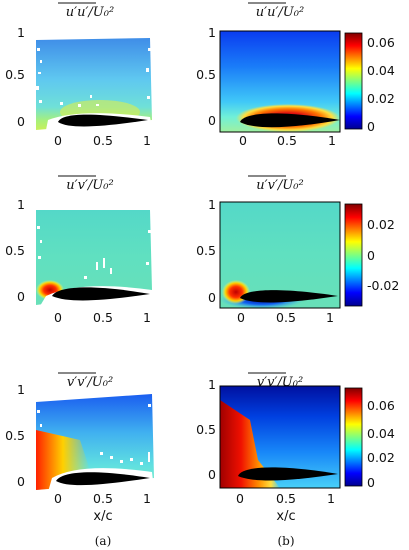 The height and width of the screenshot is (550, 409). What do you see at coordinates (103, 479) in the screenshot?
I see `airfoil-vv-exp` at bounding box center [103, 479].